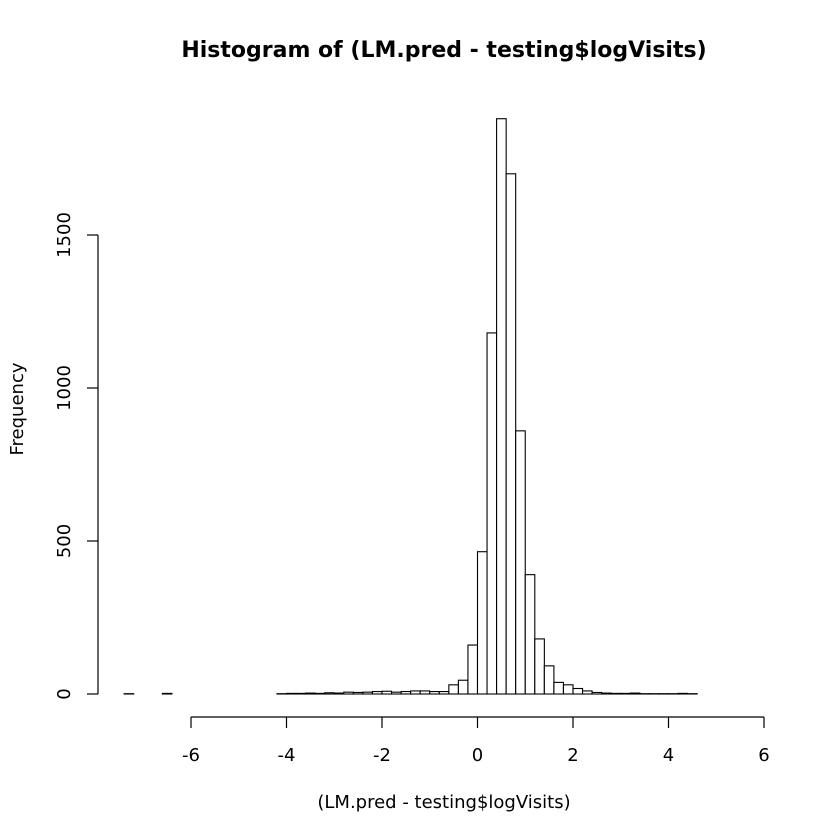 This screenshot has height=840, width=840. I want to click on x-axis-label: (LM.pred - testing$logVisits), so click(443, 802).